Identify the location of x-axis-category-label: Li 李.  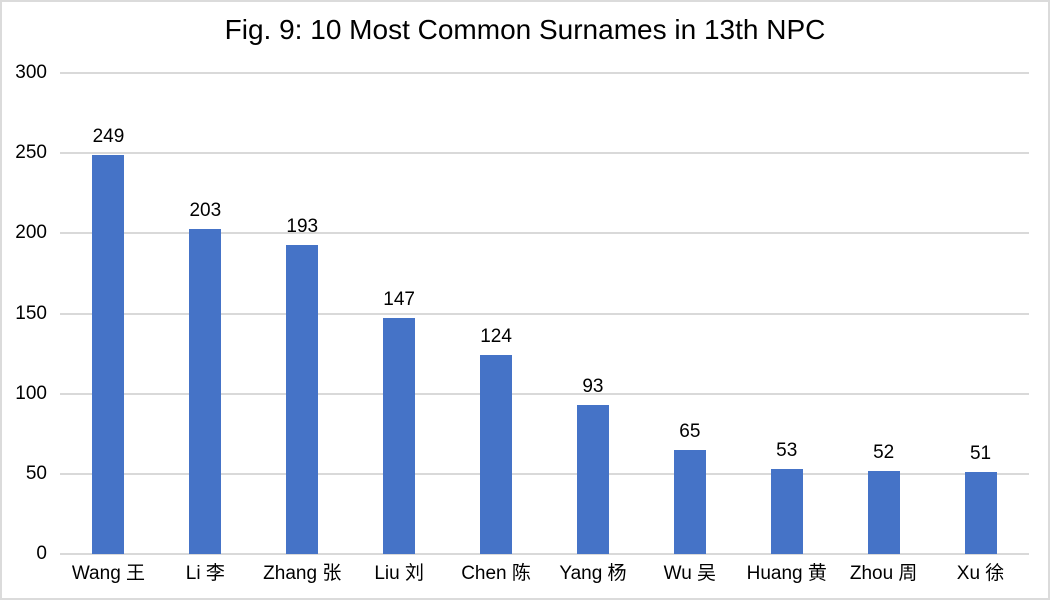
(205, 573).